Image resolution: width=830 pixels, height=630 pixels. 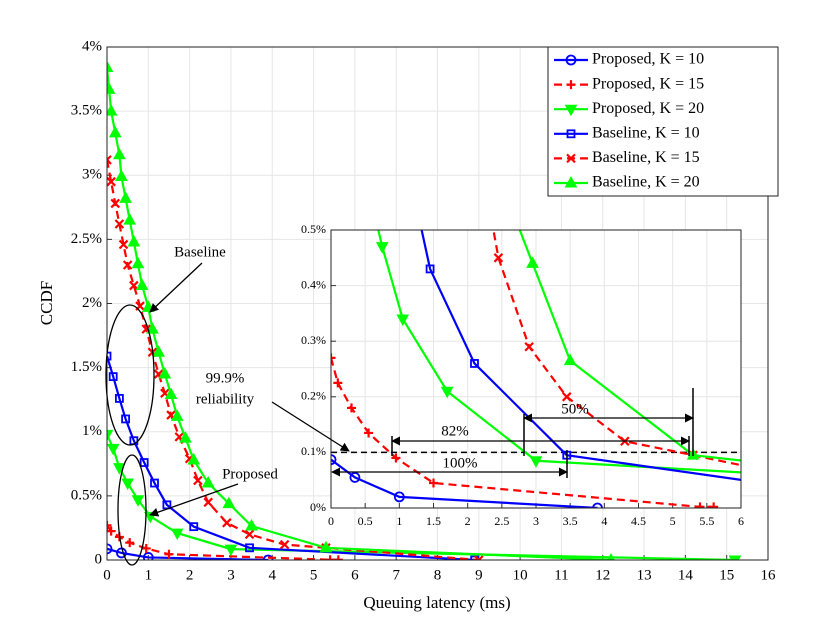 I want to click on x-tick-label: 2.5, so click(x=501, y=521).